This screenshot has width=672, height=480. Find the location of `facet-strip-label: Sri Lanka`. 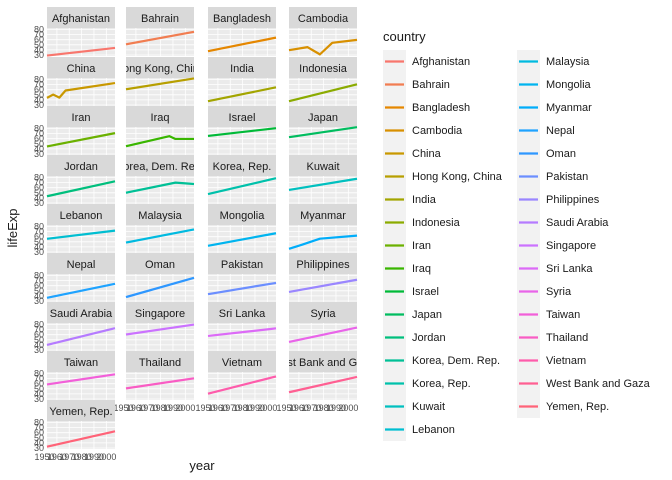

facet-strip-label: Sri Lanka is located at coordinates (242, 314).